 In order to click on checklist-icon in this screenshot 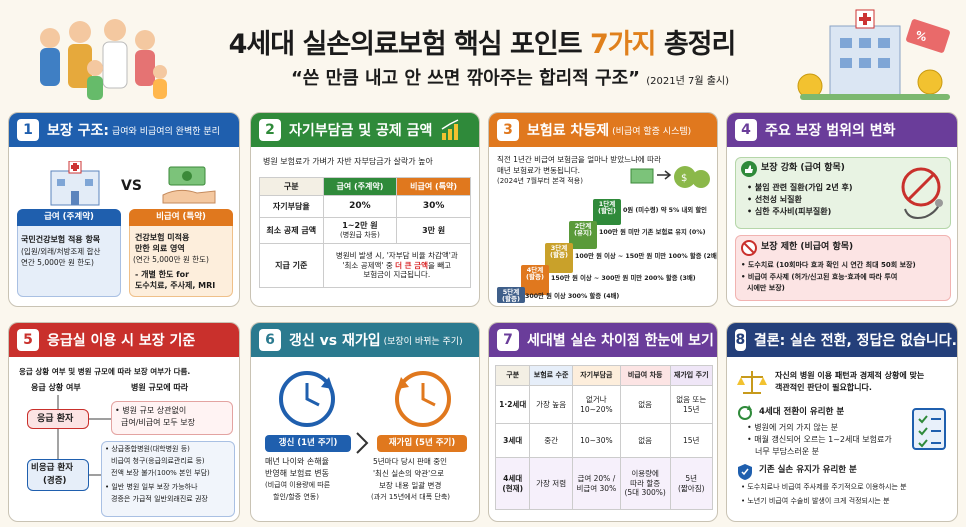, I will do `click(929, 429)`.